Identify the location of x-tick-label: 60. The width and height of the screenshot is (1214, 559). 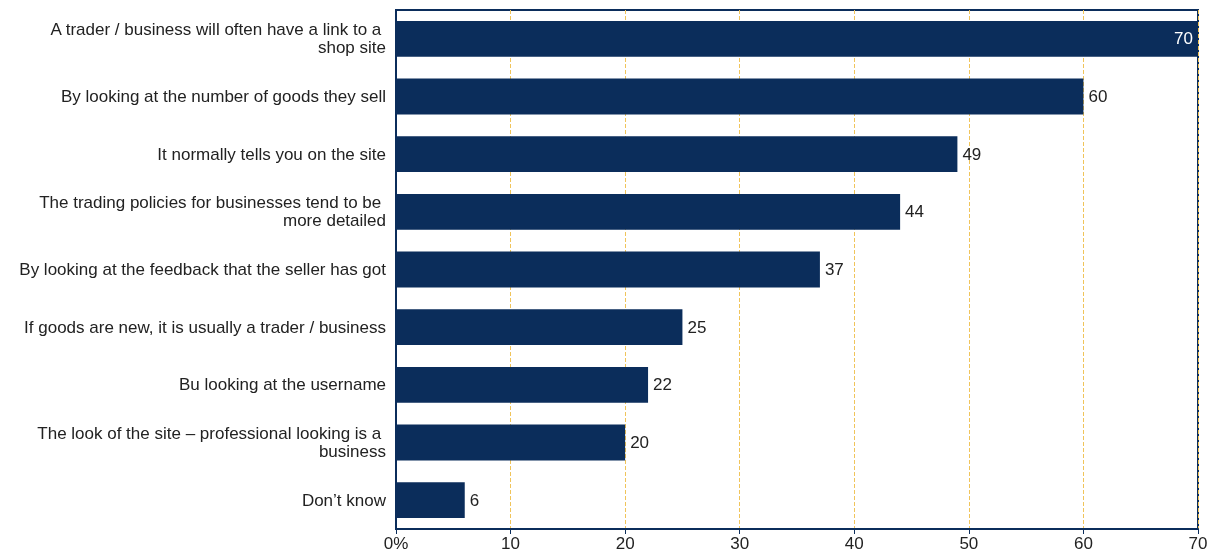
(1083, 543).